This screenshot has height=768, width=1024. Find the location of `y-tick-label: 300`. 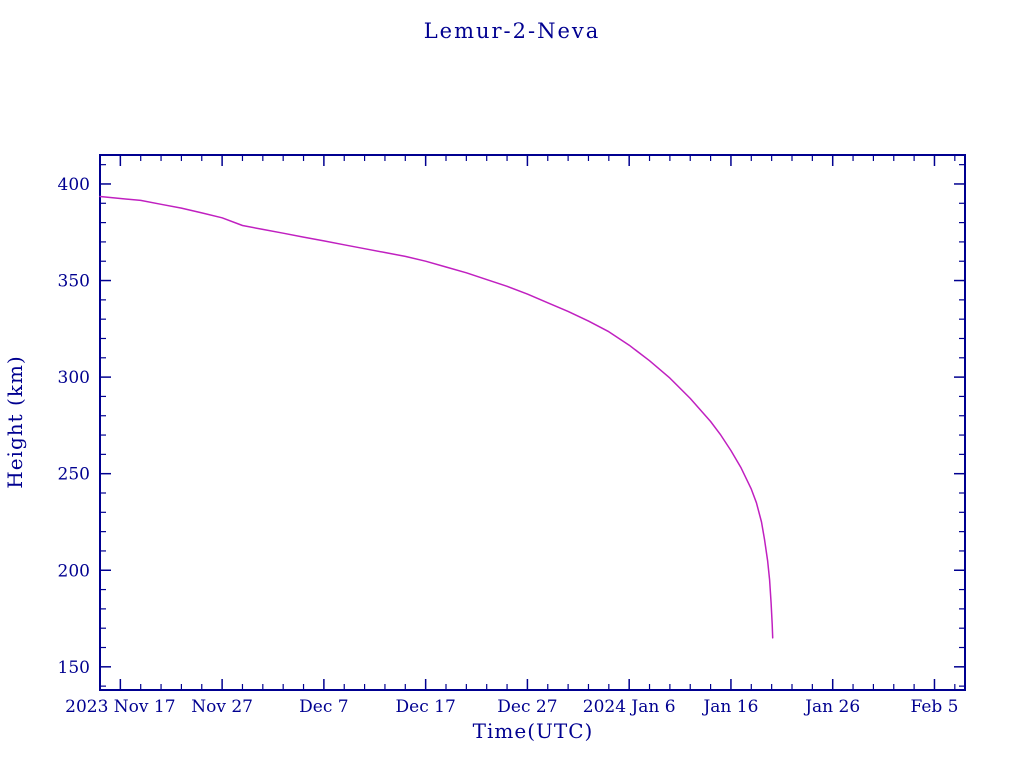

y-tick-label: 300 is located at coordinates (74, 378).